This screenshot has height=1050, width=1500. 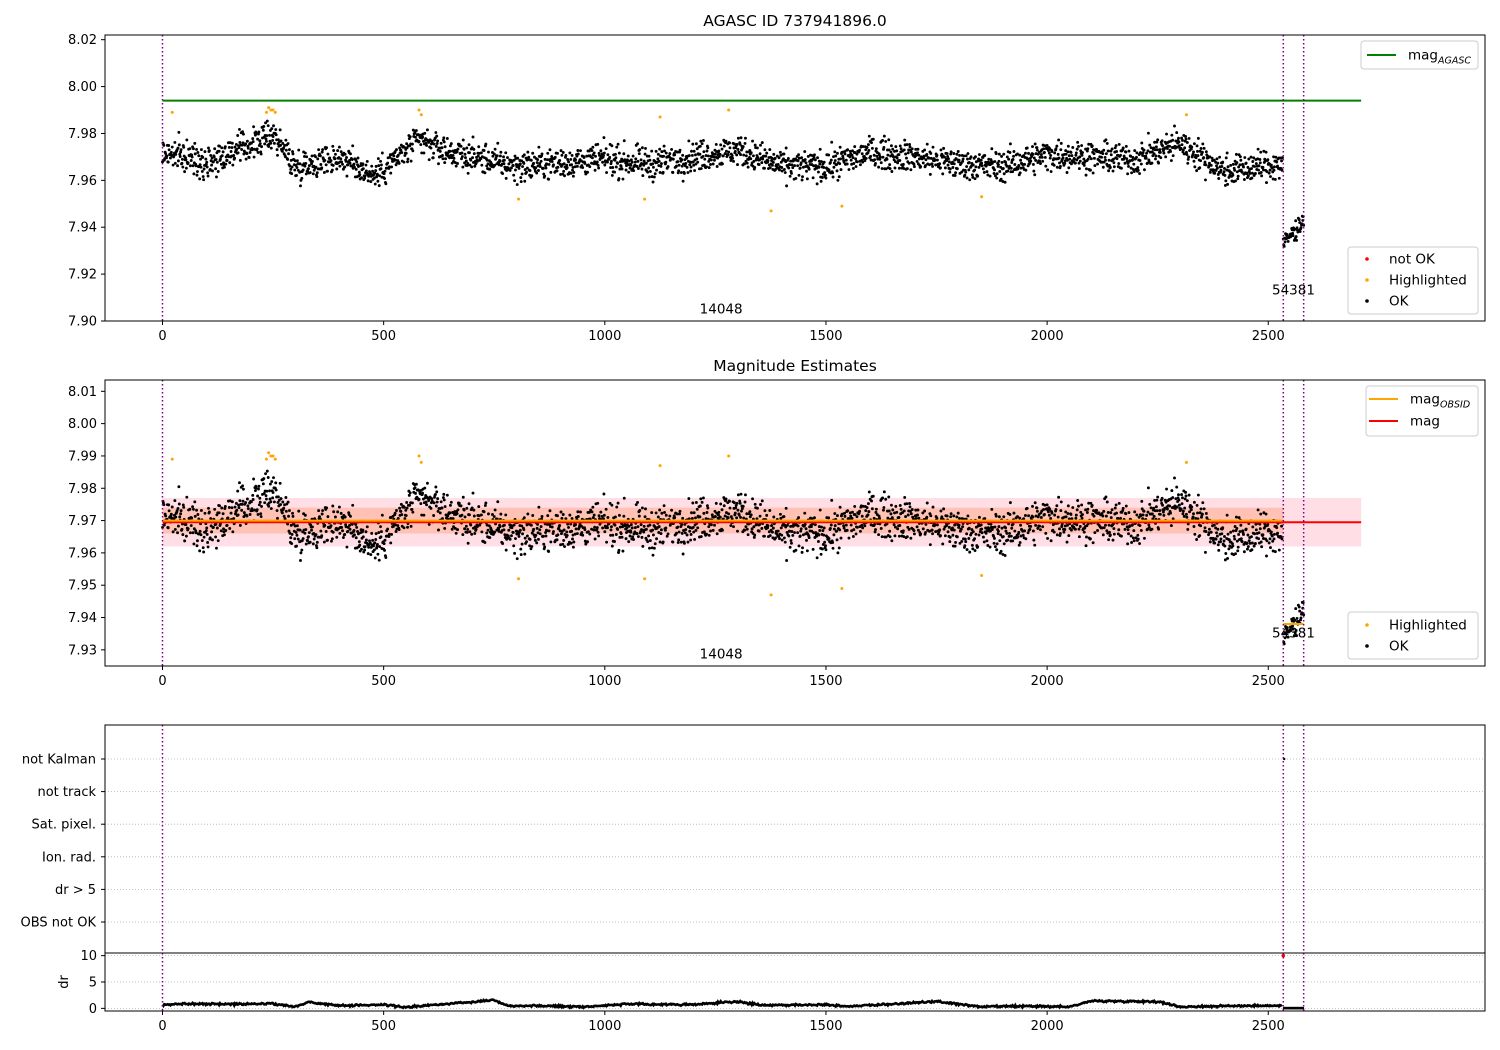 What do you see at coordinates (82, 181) in the screenshot?
I see `y-tick-label: 7.96` at bounding box center [82, 181].